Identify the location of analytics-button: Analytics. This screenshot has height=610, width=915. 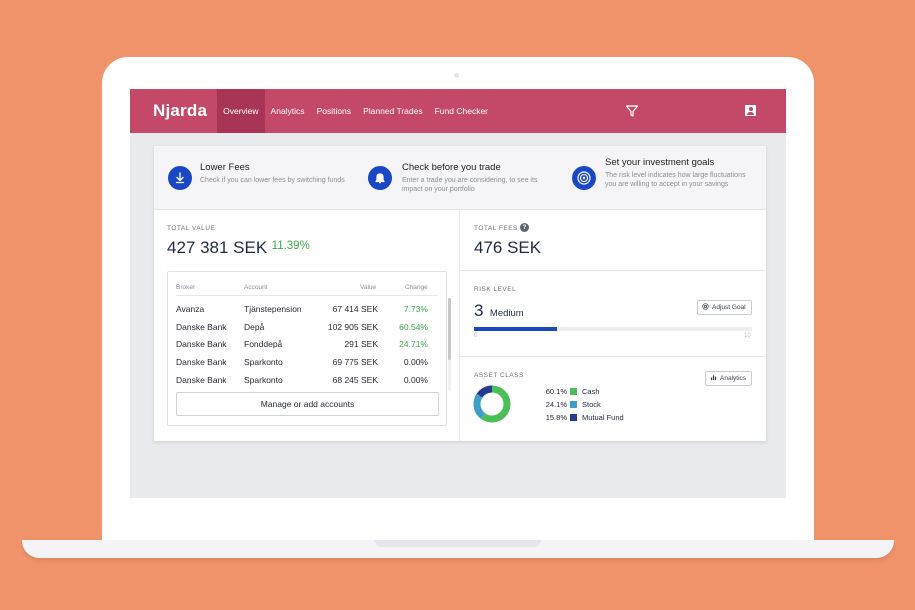
(729, 378).